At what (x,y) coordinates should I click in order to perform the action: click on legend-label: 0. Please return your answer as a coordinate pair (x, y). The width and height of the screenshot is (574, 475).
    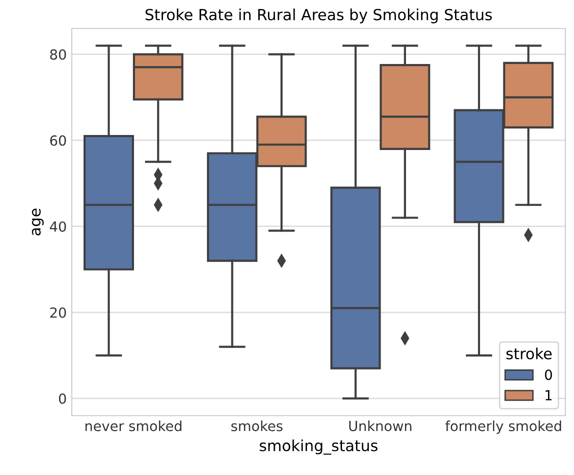
    Looking at the image, I should click on (548, 375).